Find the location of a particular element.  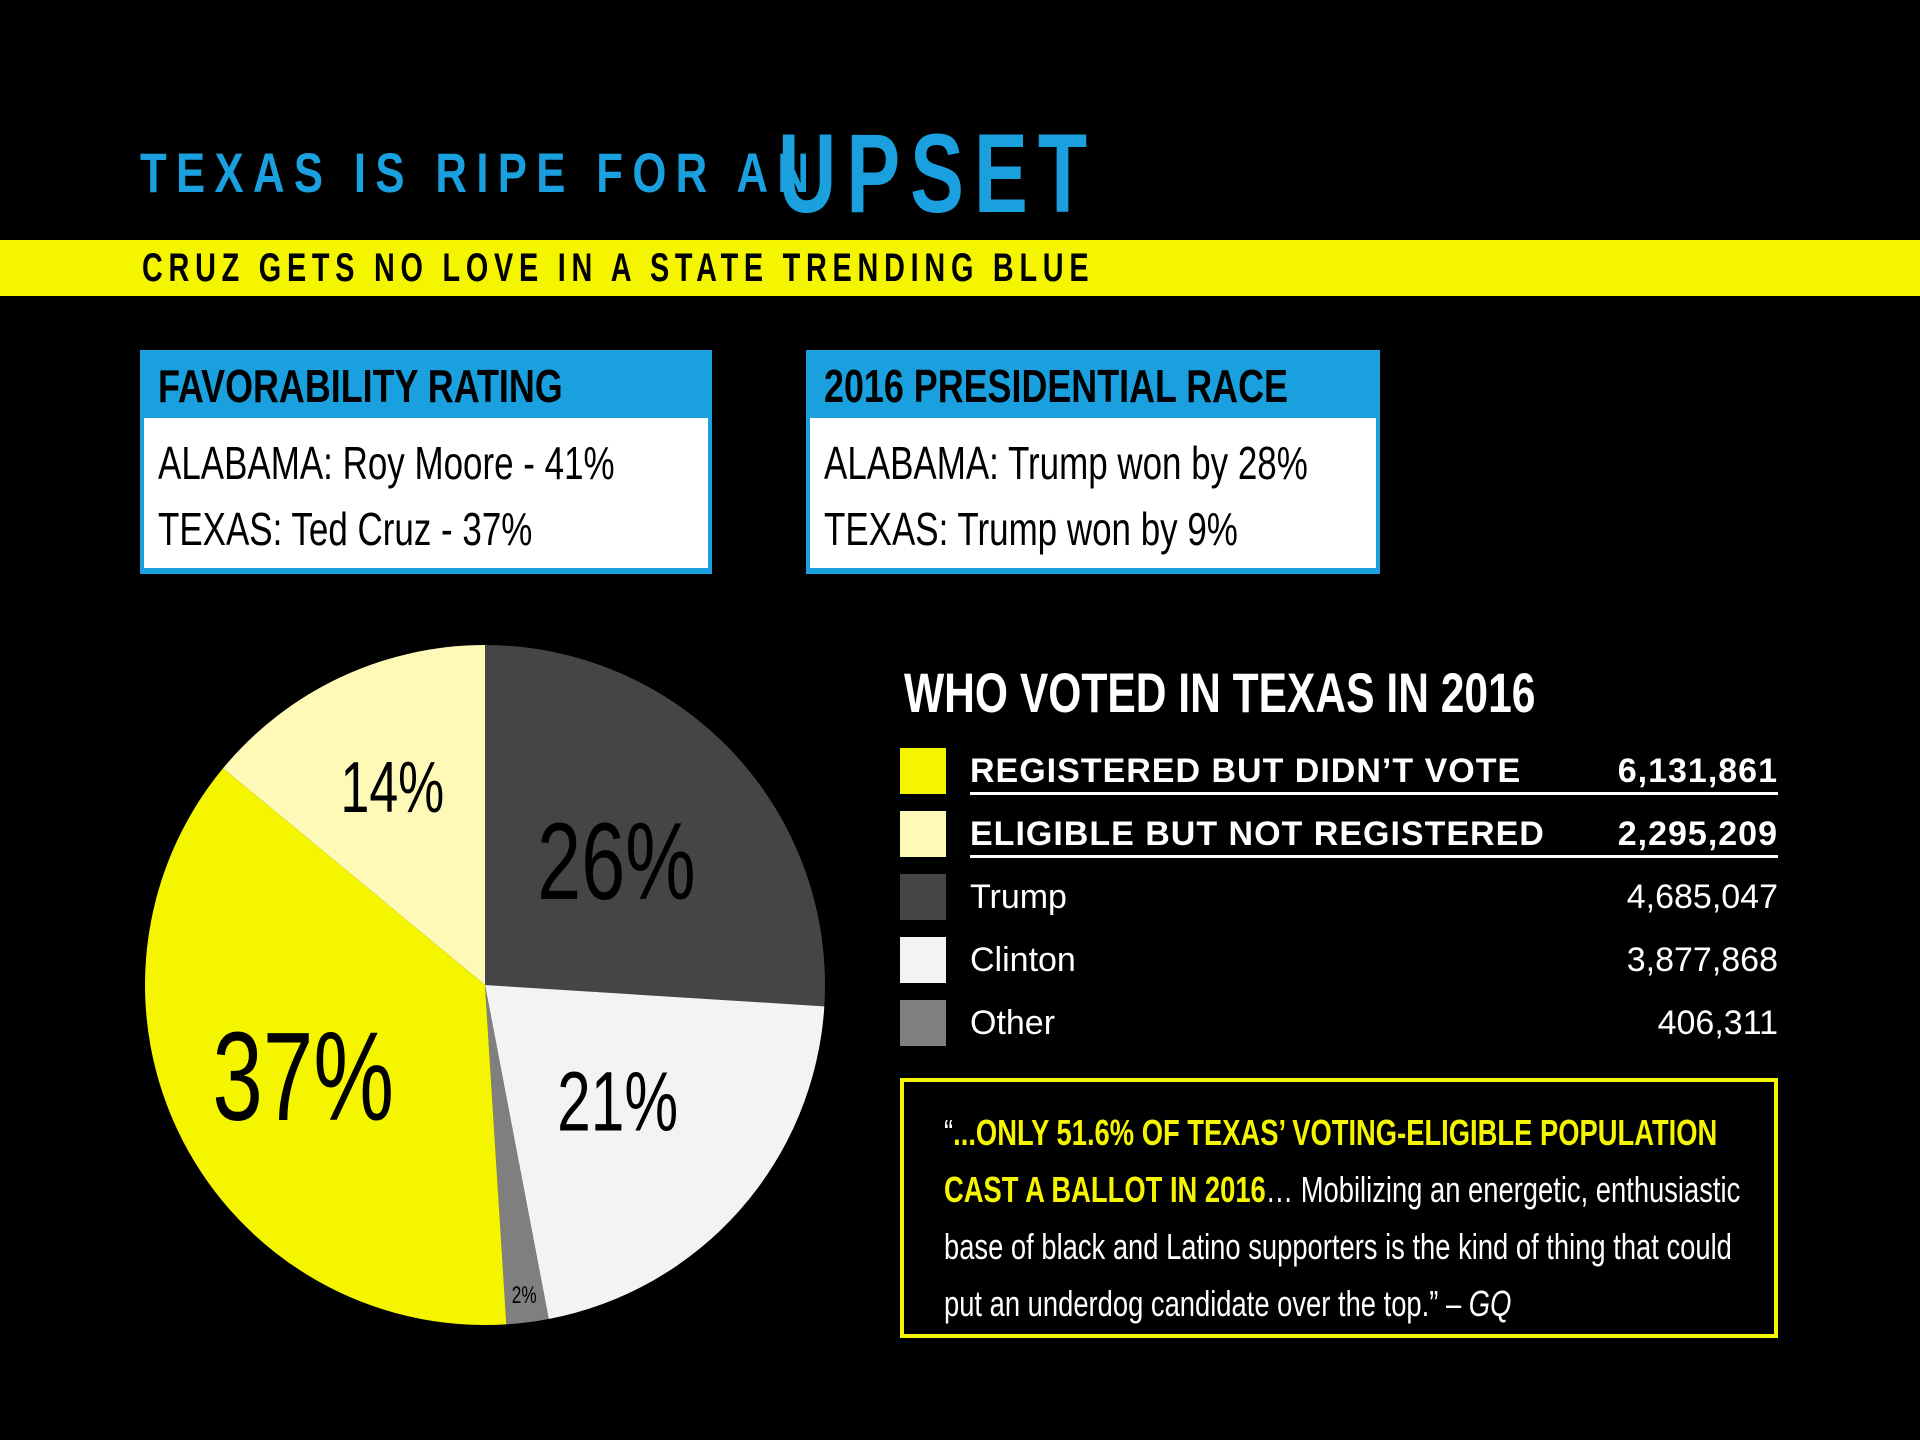

headline-emphasis: UPSET is located at coordinates (938, 173).